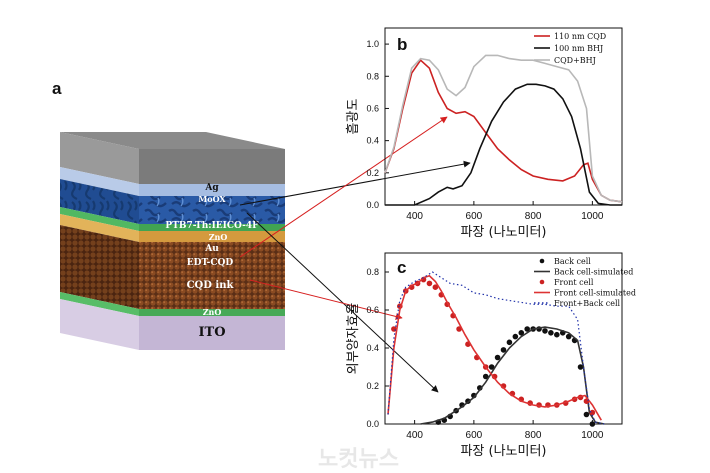  Describe the element at coordinates (580, 36) in the screenshot. I see `legend-entry: 110 nm CQD` at that location.